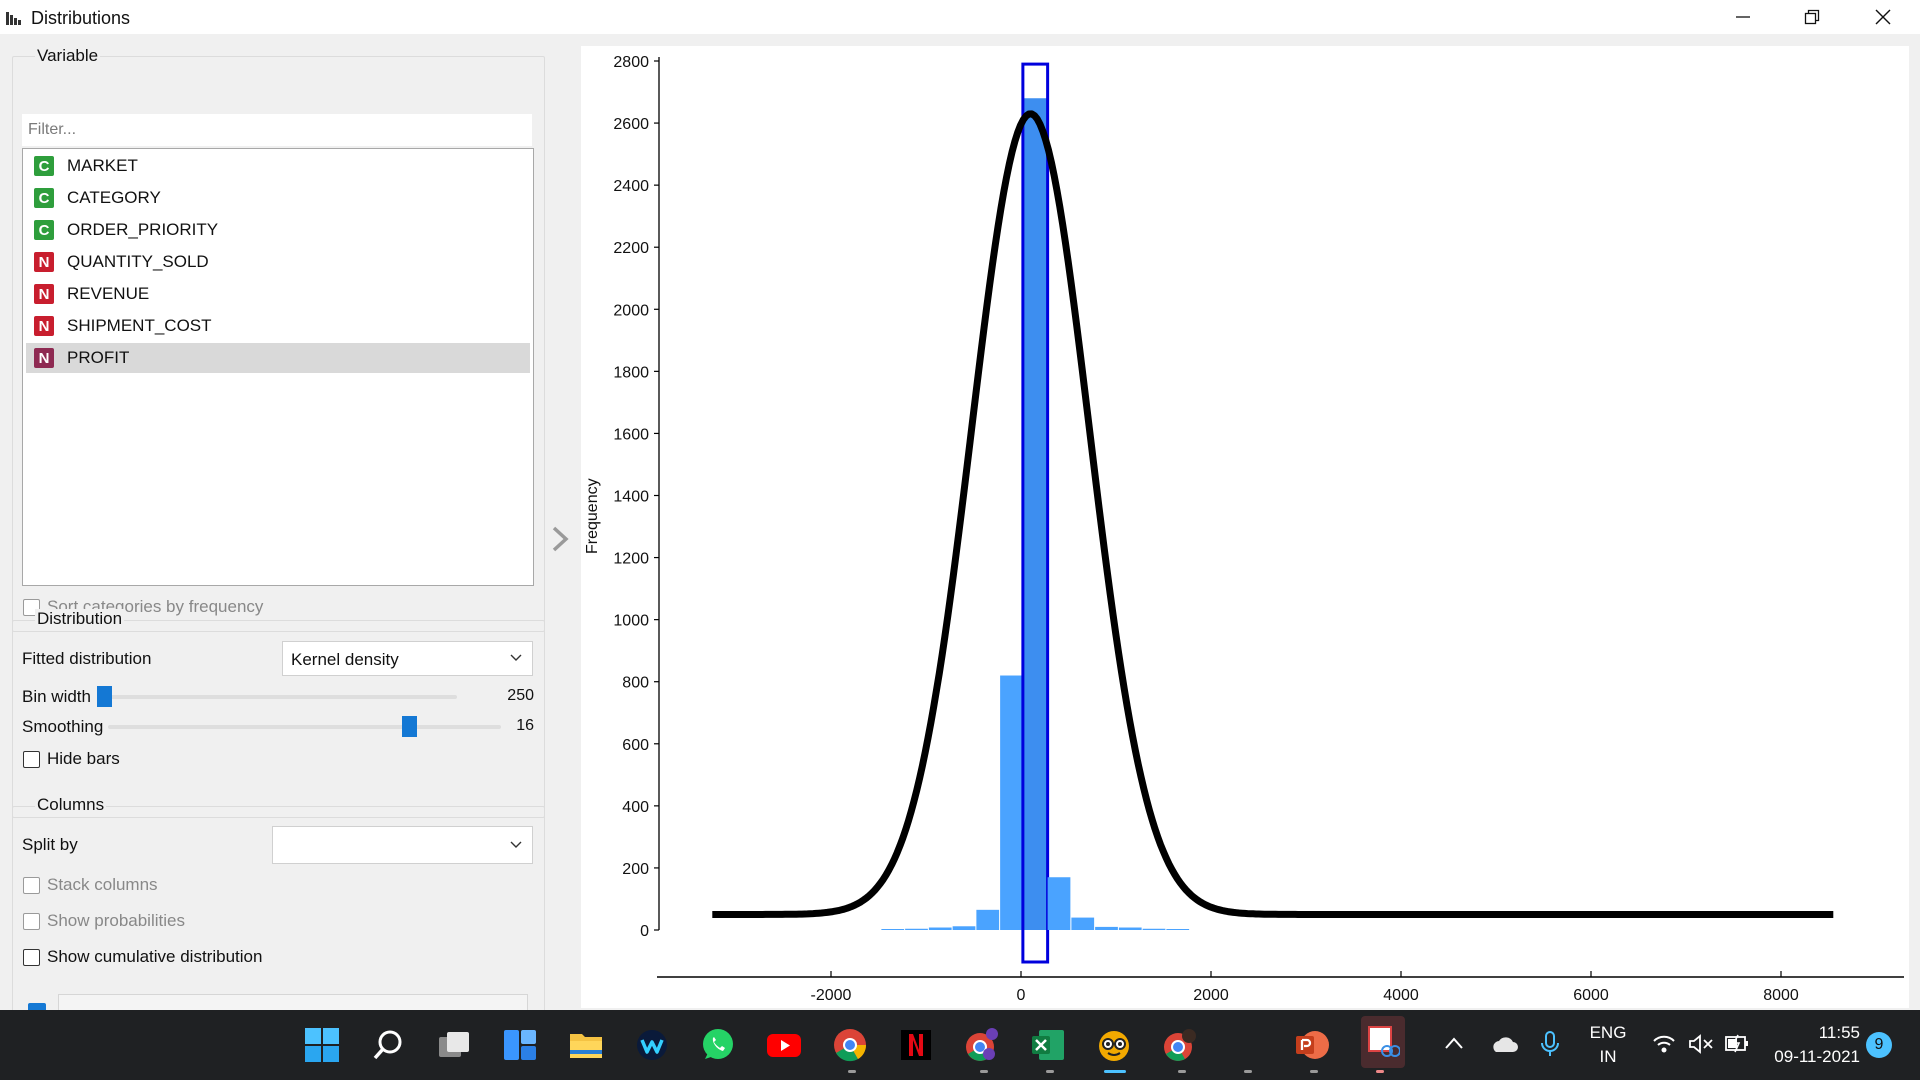 The width and height of the screenshot is (1920, 1080). Describe the element at coordinates (31, 759) in the screenshot. I see `hide-bars-checkbox` at that location.